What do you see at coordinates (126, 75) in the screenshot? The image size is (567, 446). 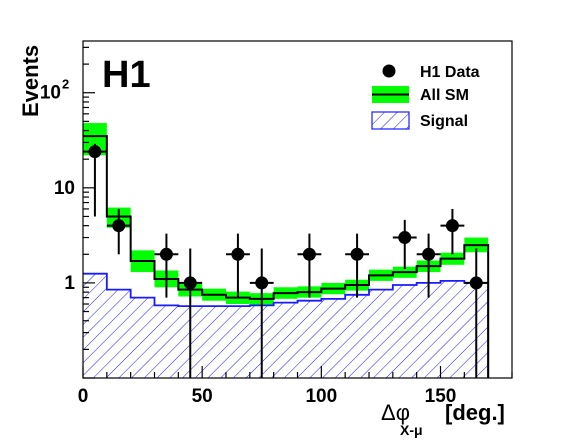 I see `experiment-label: H1` at bounding box center [126, 75].